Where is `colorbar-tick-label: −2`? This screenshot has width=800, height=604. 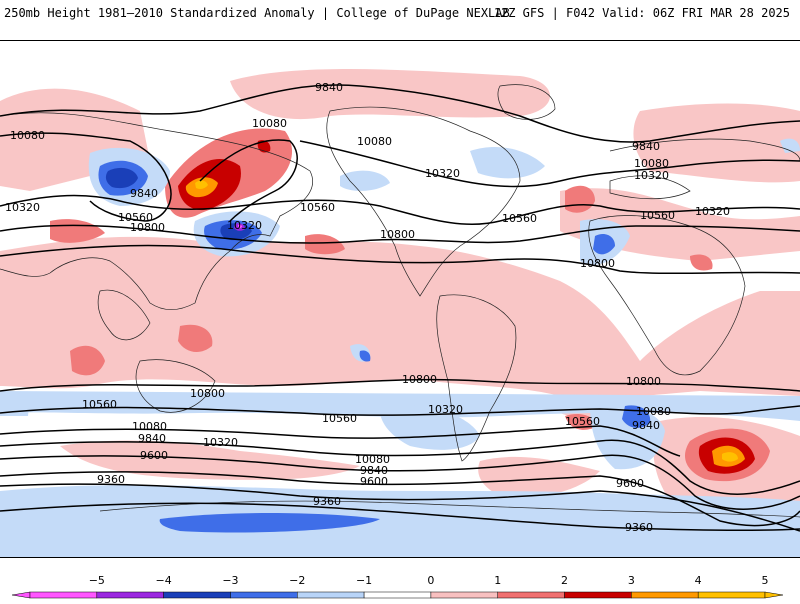 colorbar-tick-label: −2 is located at coordinates (297, 580).